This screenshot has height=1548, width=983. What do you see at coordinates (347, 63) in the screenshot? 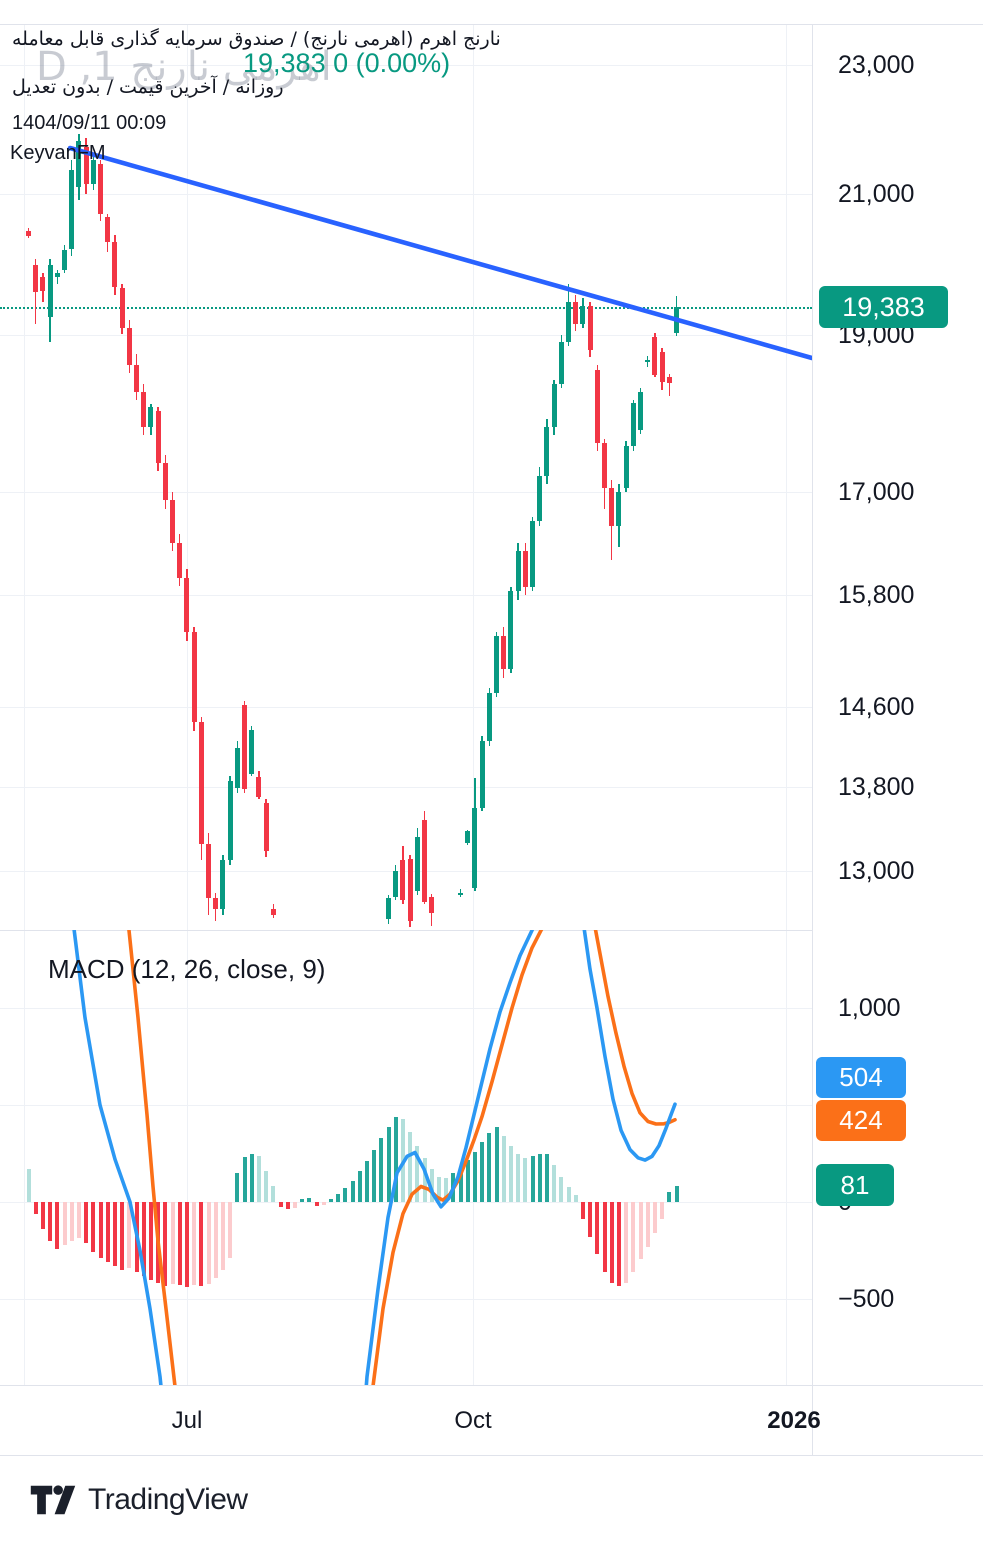
I see `last-price-text: 19,383 0 (0.00%)` at bounding box center [347, 63].